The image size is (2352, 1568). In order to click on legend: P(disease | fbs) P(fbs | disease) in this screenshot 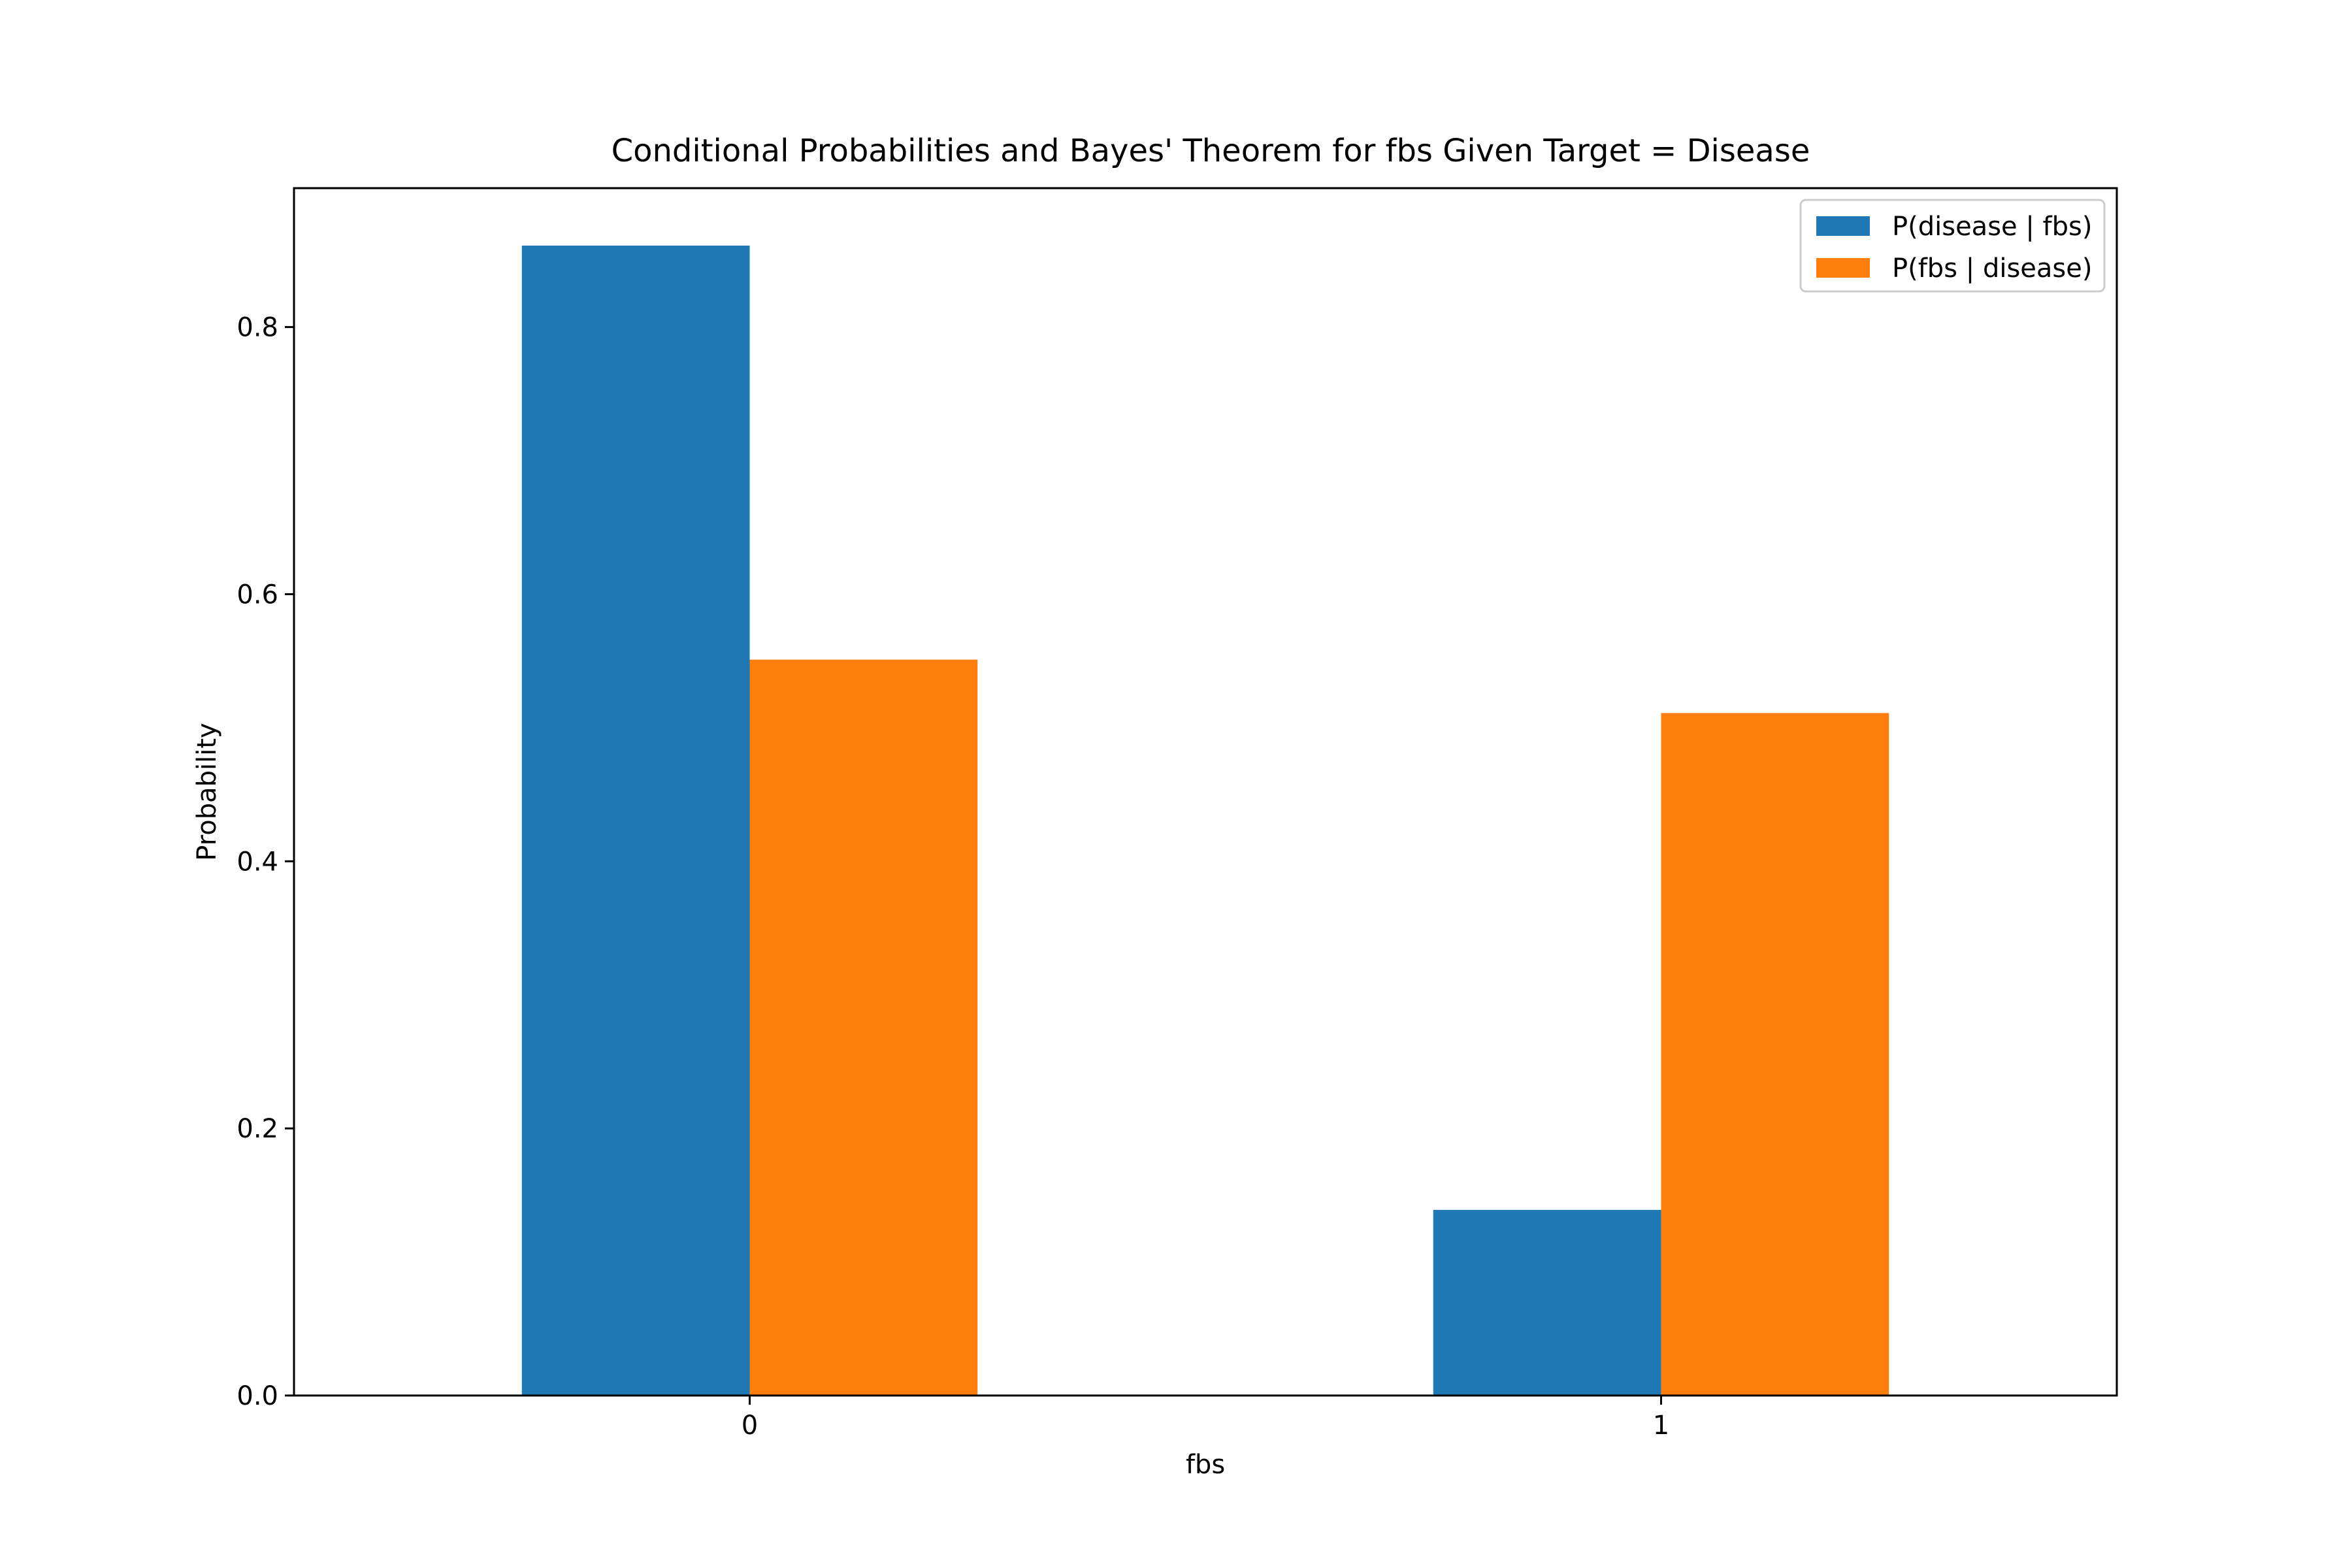, I will do `click(1952, 246)`.